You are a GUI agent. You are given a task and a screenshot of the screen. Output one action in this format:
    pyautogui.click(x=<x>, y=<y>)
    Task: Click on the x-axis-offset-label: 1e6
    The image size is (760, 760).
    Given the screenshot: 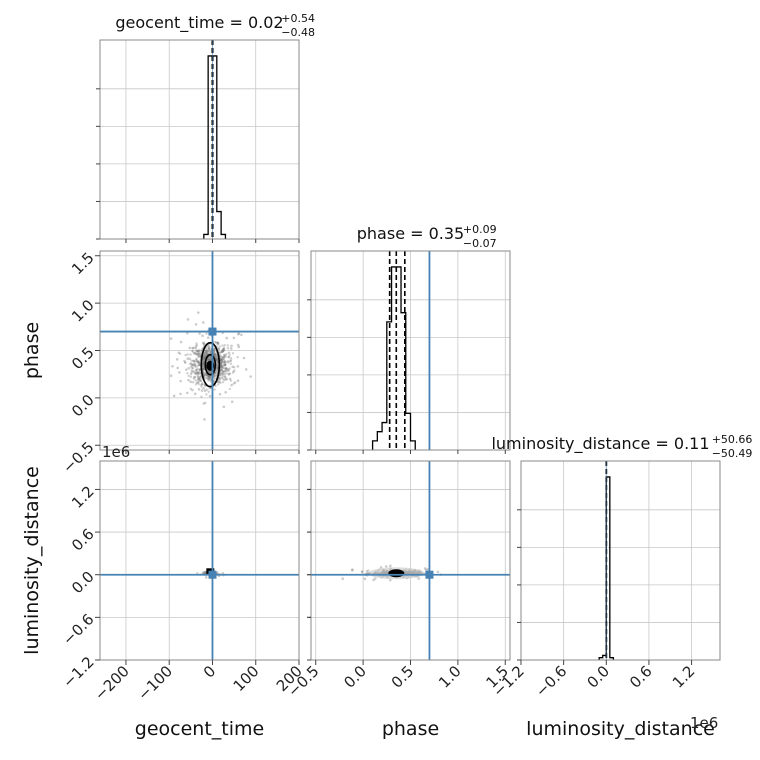 What is the action you would take?
    pyautogui.click(x=704, y=723)
    